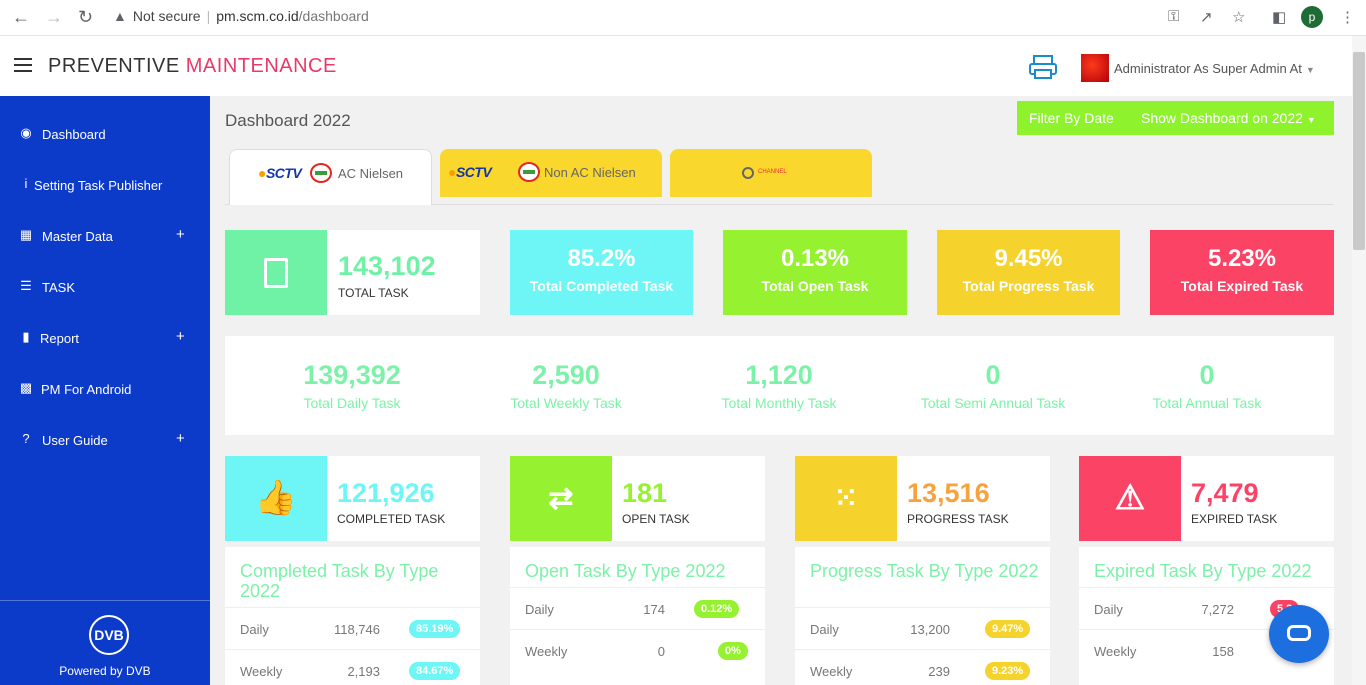  What do you see at coordinates (1242, 258) in the screenshot?
I see `pct-value: 5.23%` at bounding box center [1242, 258].